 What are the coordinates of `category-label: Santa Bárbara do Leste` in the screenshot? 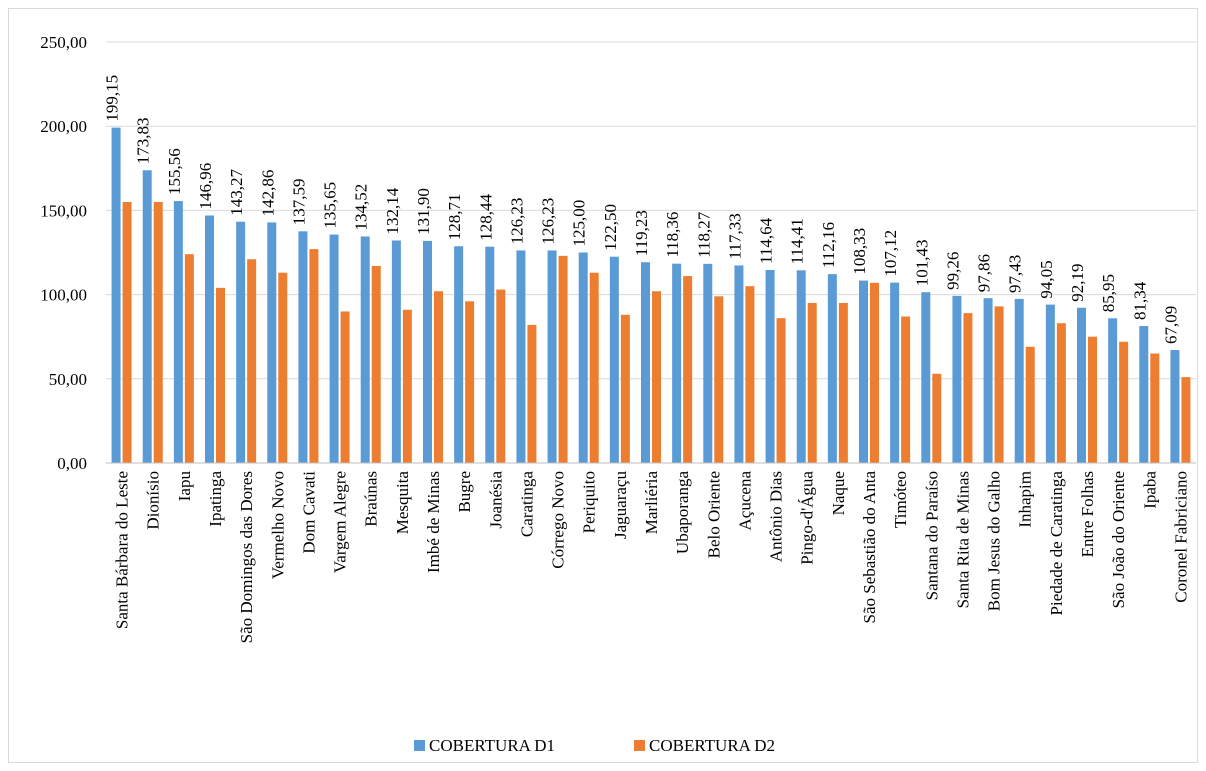 It's located at (122, 550).